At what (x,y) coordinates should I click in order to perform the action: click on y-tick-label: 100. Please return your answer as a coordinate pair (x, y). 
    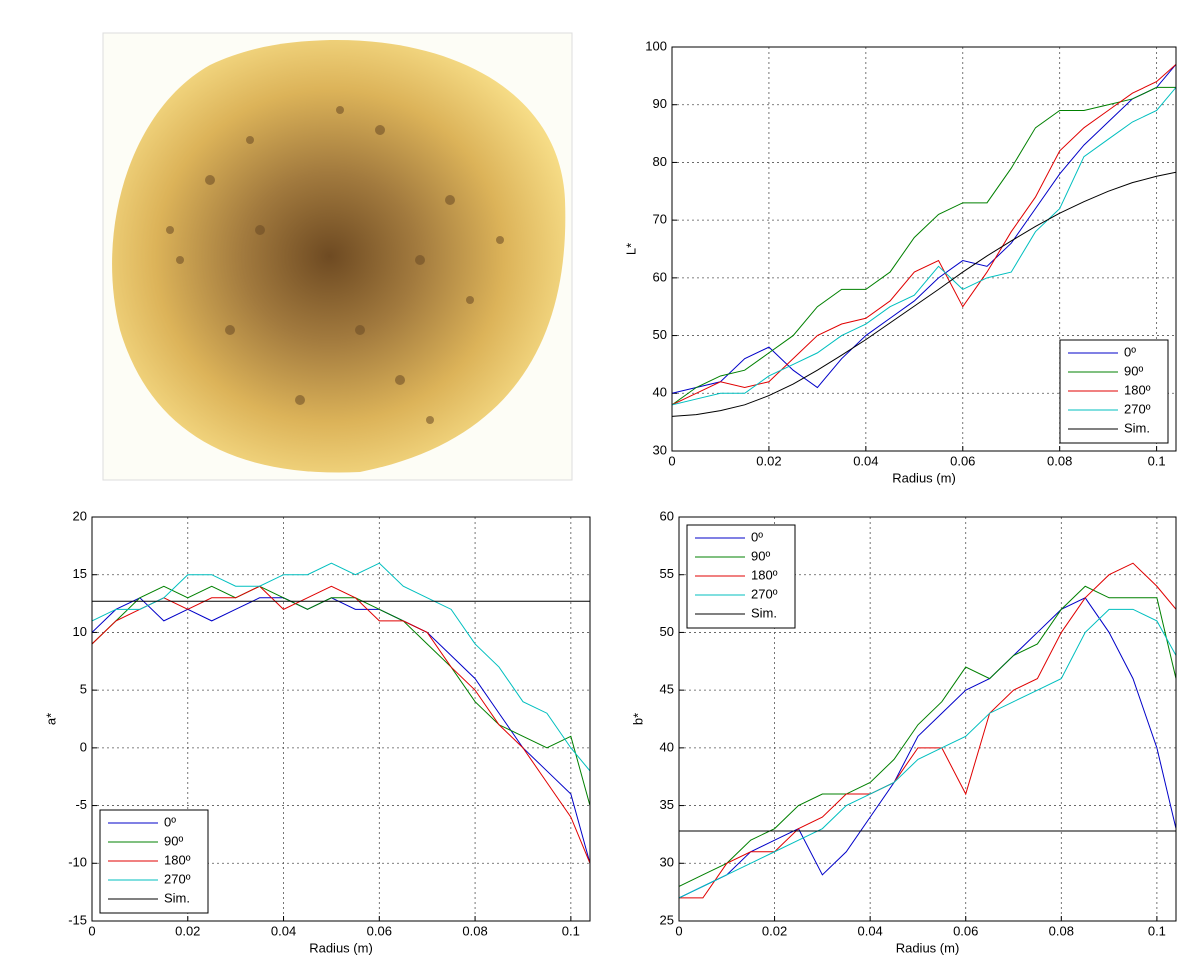
    Looking at the image, I should click on (656, 45).